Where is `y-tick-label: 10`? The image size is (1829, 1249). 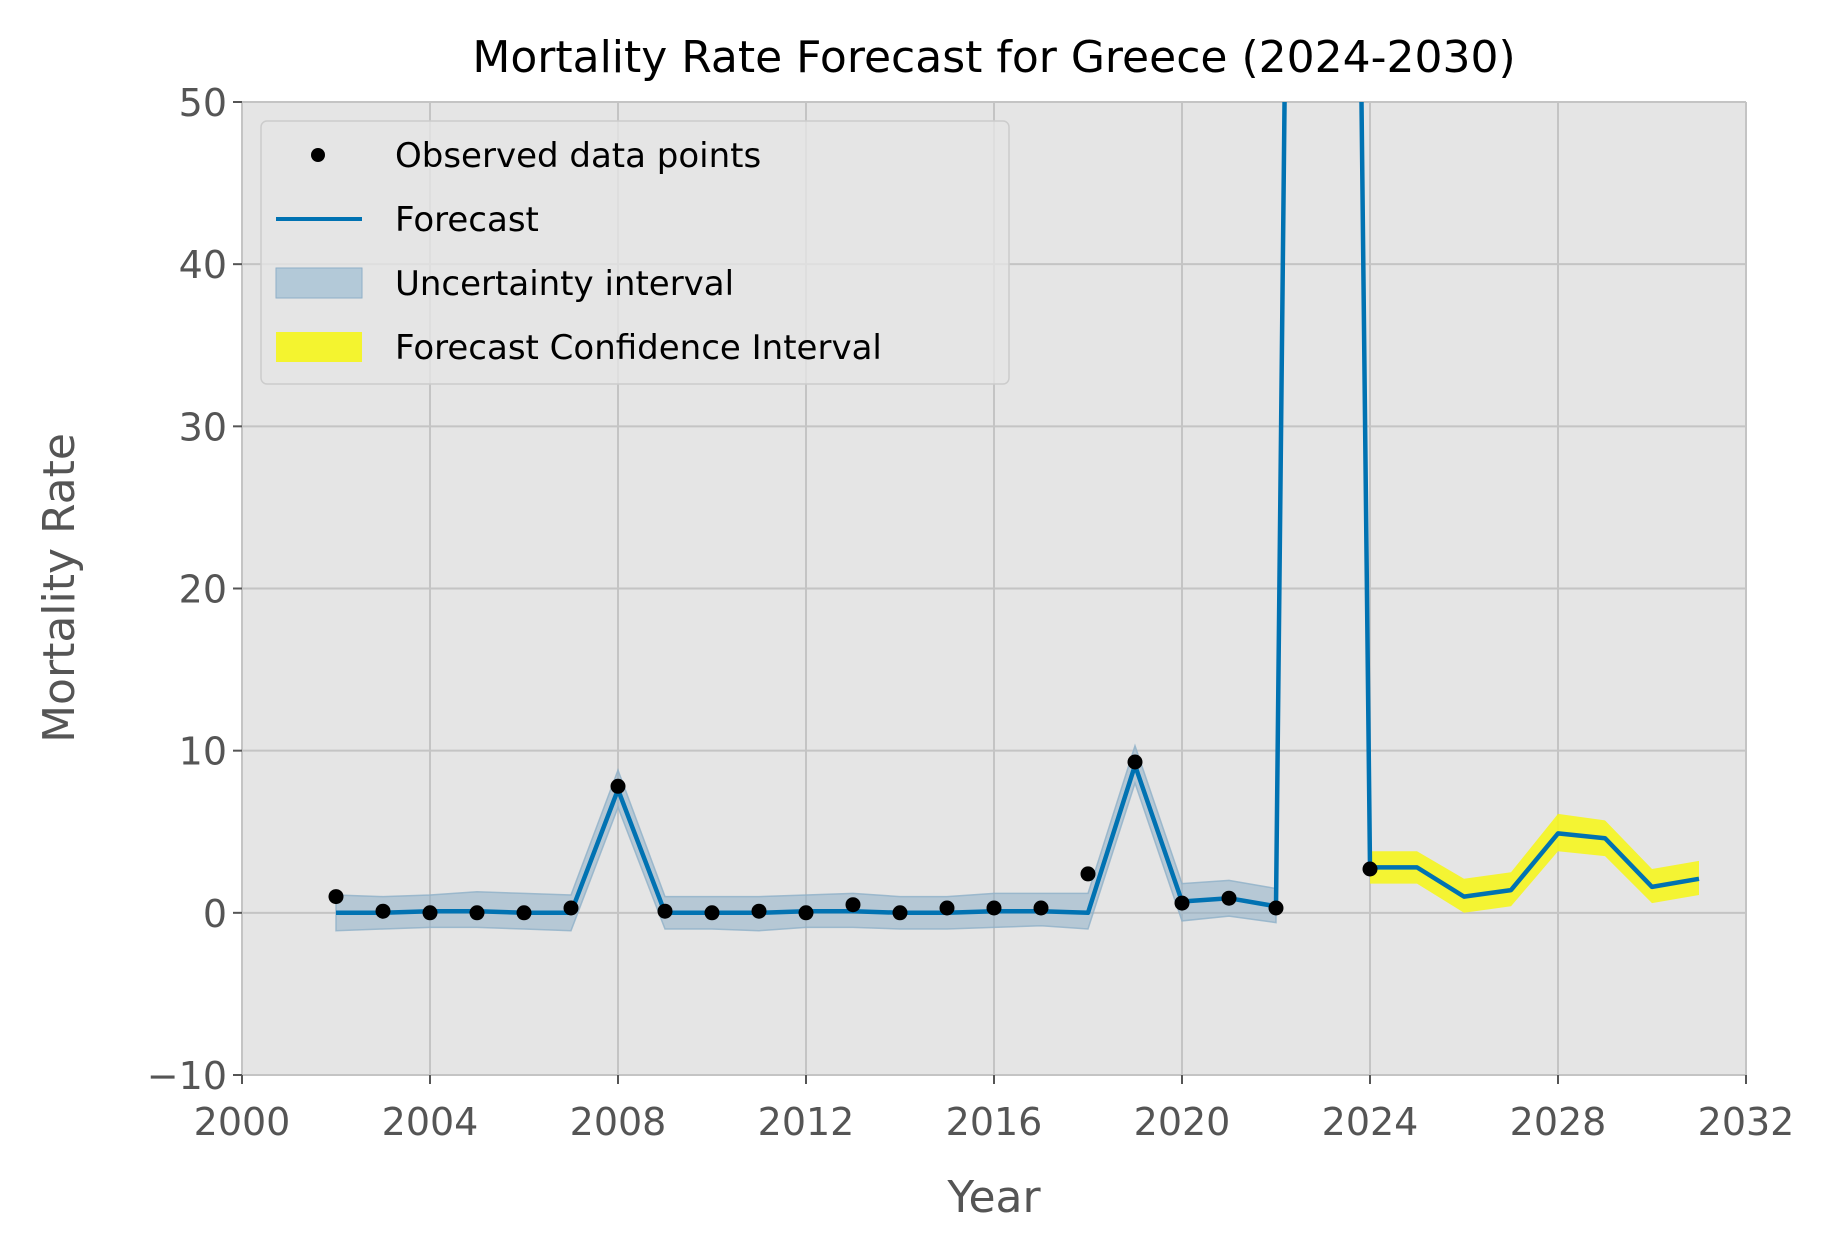 y-tick-label: 10 is located at coordinates (203, 752).